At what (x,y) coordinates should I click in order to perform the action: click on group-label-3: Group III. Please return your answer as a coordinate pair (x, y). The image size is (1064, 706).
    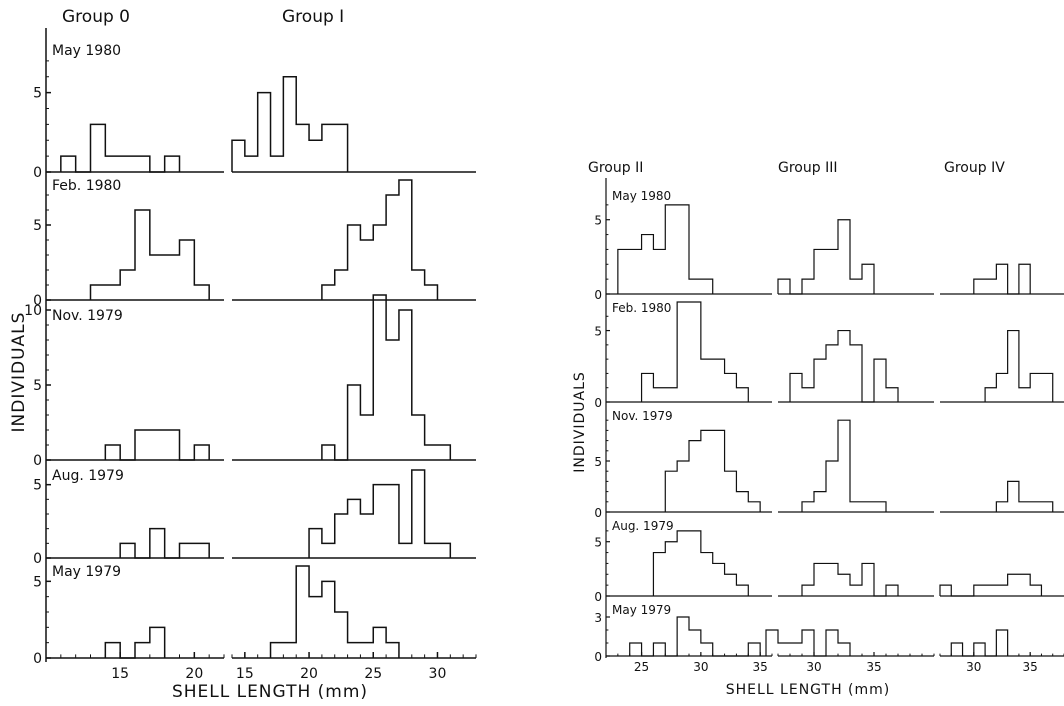
    Looking at the image, I should click on (807, 168).